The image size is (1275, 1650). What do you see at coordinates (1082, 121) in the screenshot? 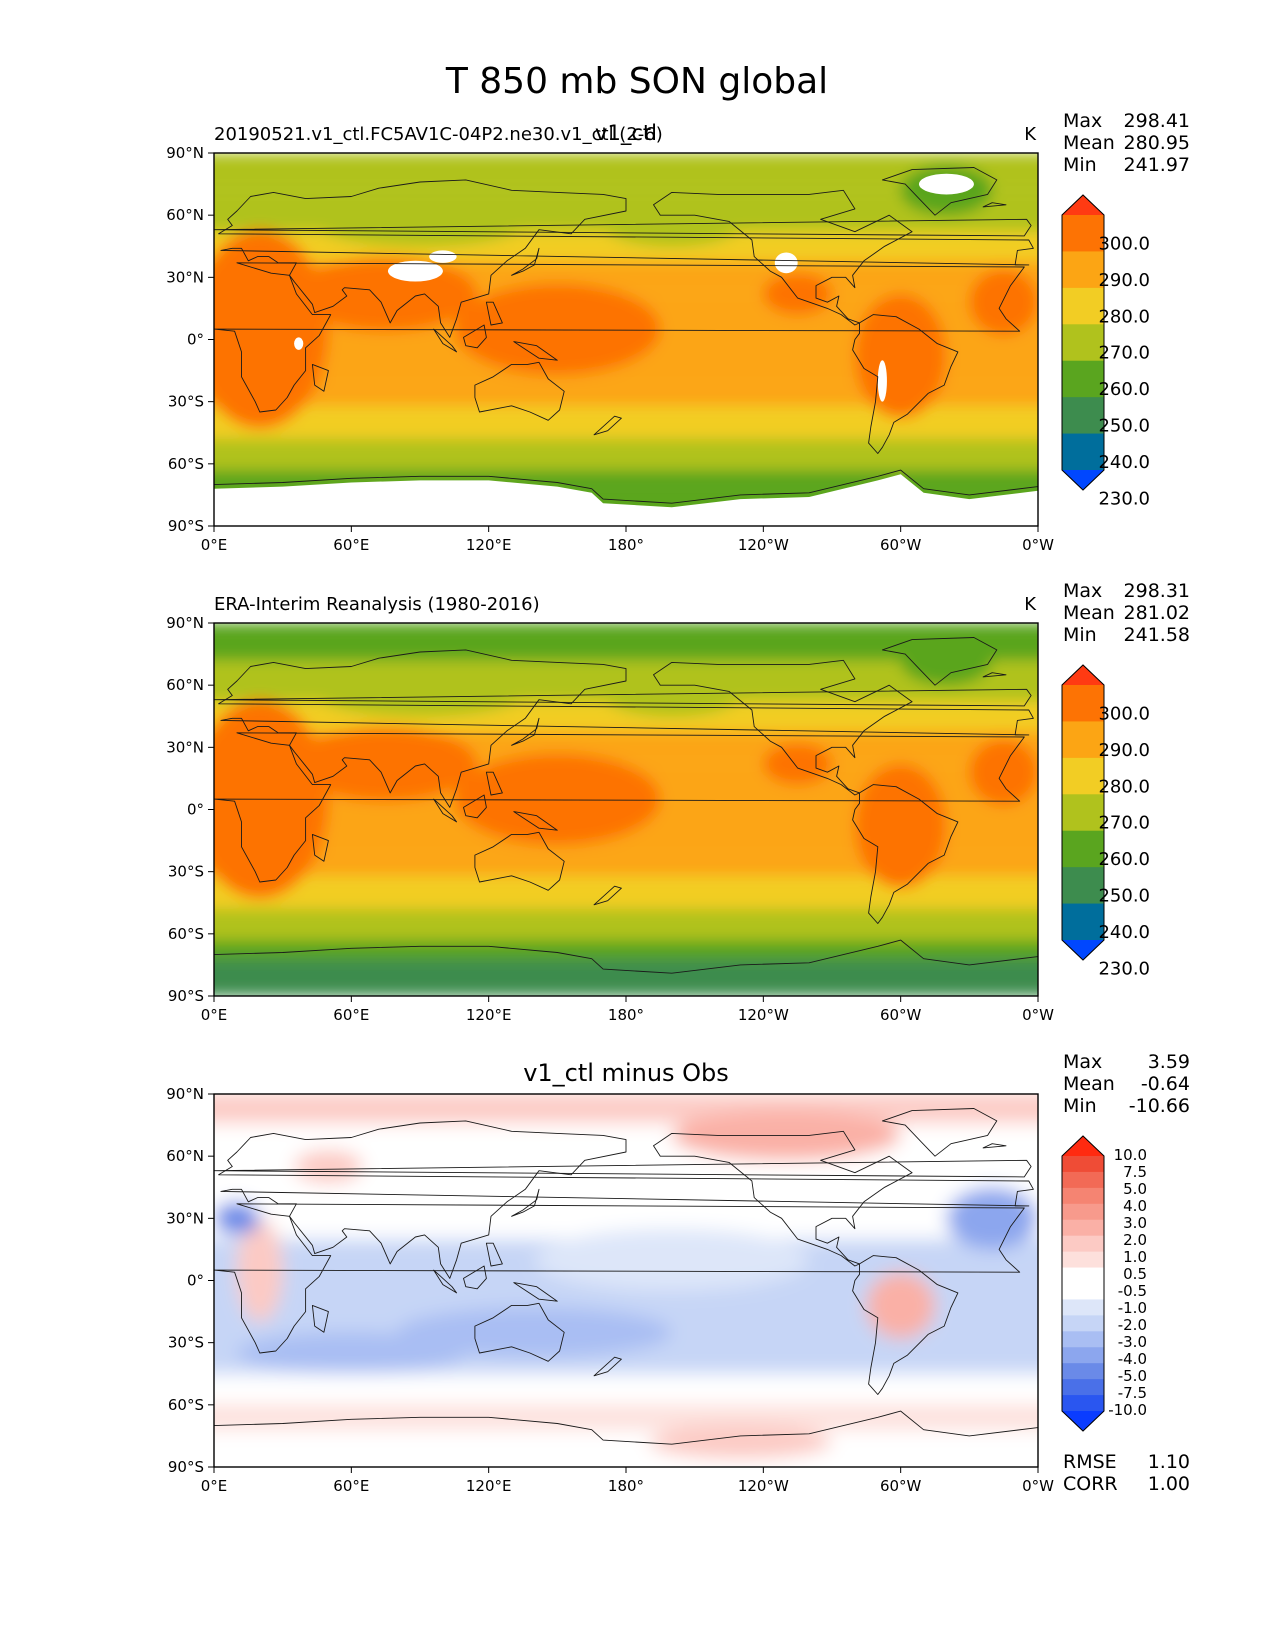
I see `stat-label: Max` at bounding box center [1082, 121].